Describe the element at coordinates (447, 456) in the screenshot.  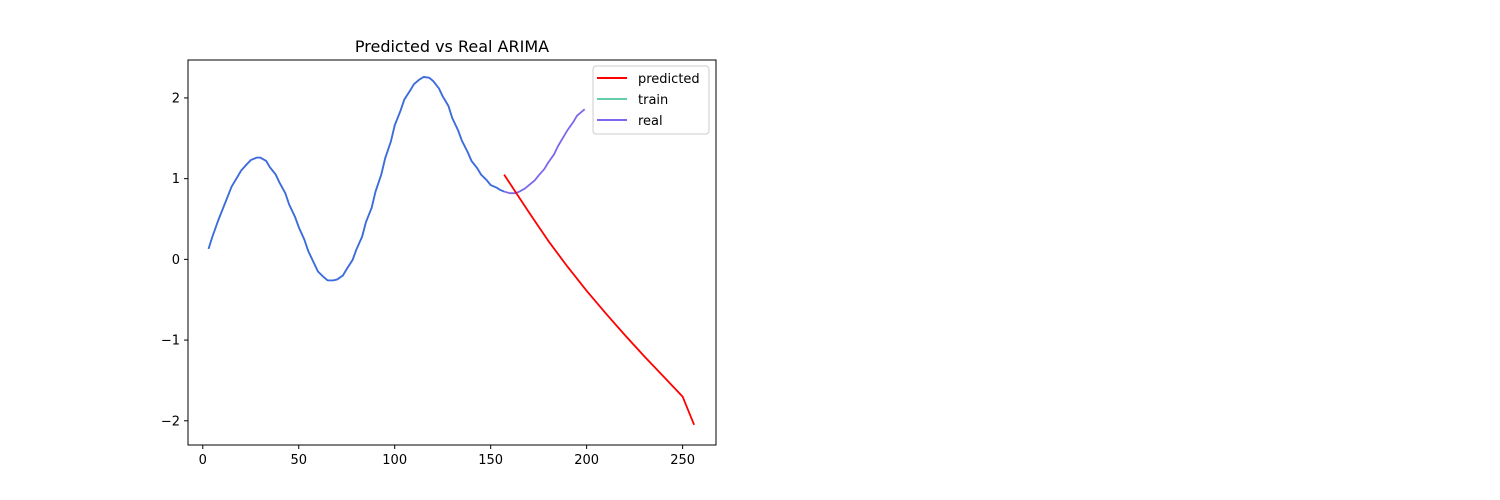
I see `x-axis: 0 50 100 150 200 250` at that location.